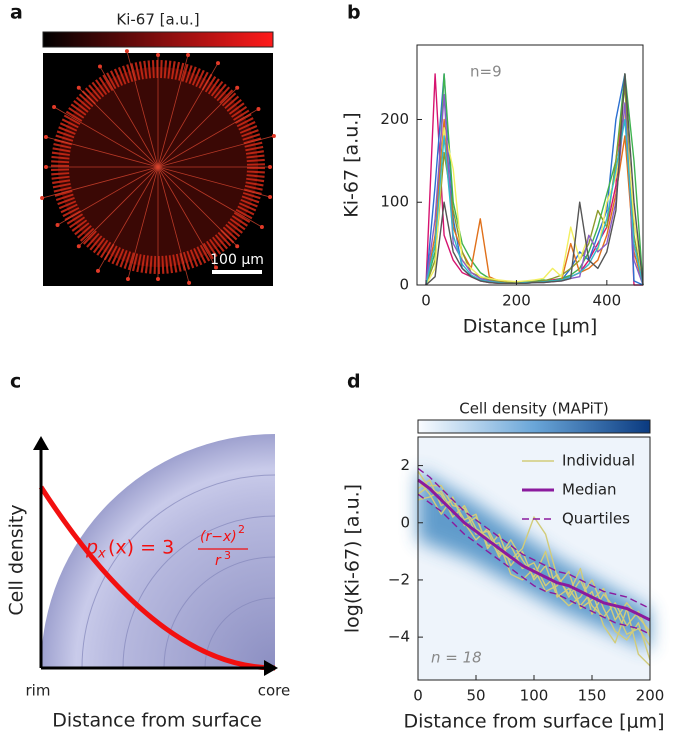 Image resolution: width=685 pixels, height=736 pixels. I want to click on y-axis-label: Cell density, so click(17, 559).